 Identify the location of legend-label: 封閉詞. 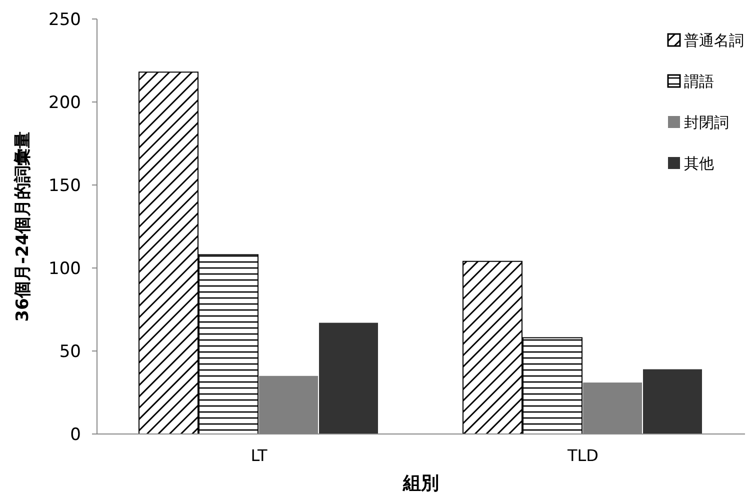
(706, 122).